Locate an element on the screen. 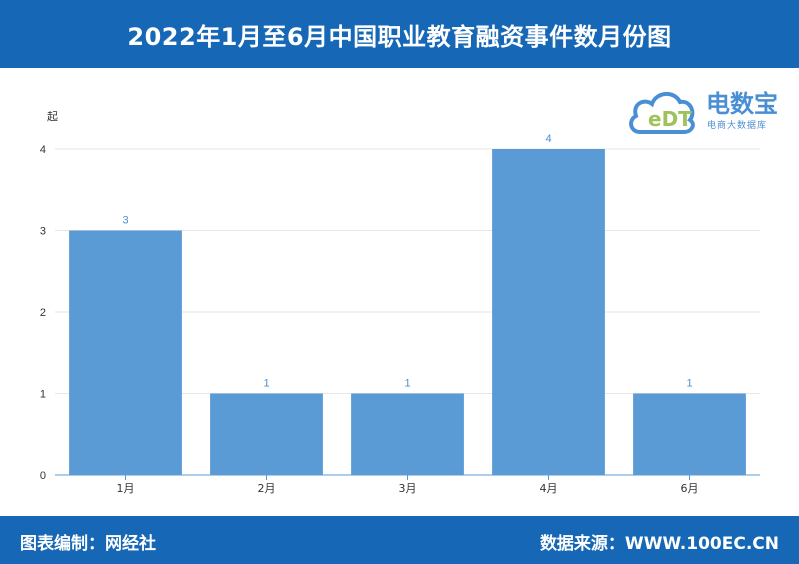  x-tick-label: 4月 is located at coordinates (549, 488).